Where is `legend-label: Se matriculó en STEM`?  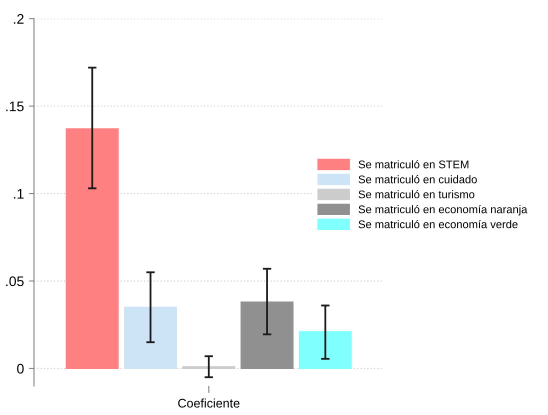
legend-label: Se matriculó en STEM is located at coordinates (413, 164).